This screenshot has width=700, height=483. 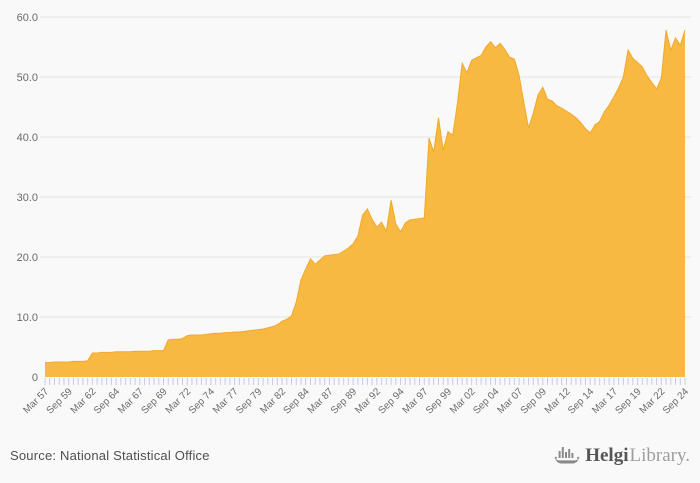 What do you see at coordinates (202, 401) in the screenshot?
I see `x-axis-label: Sep 74` at bounding box center [202, 401].